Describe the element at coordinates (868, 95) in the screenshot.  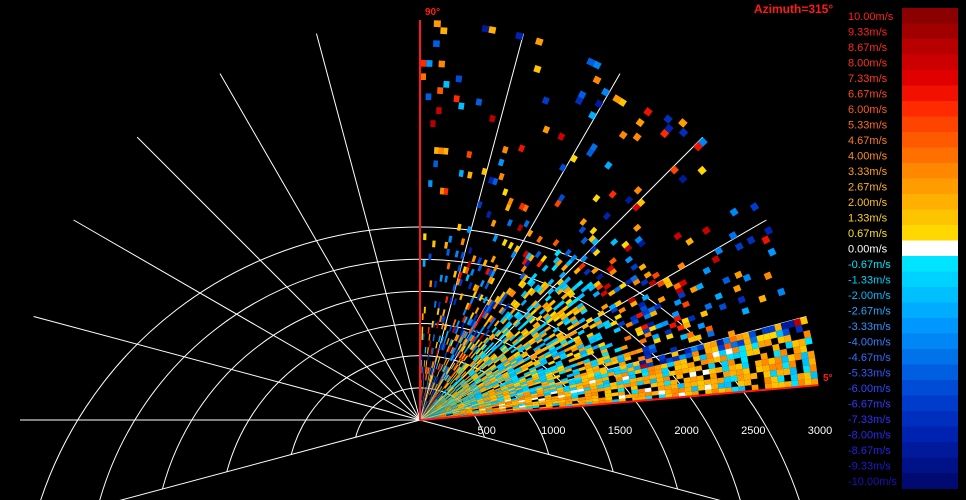
I see `colorbar-label: 6.67m/s` at that location.